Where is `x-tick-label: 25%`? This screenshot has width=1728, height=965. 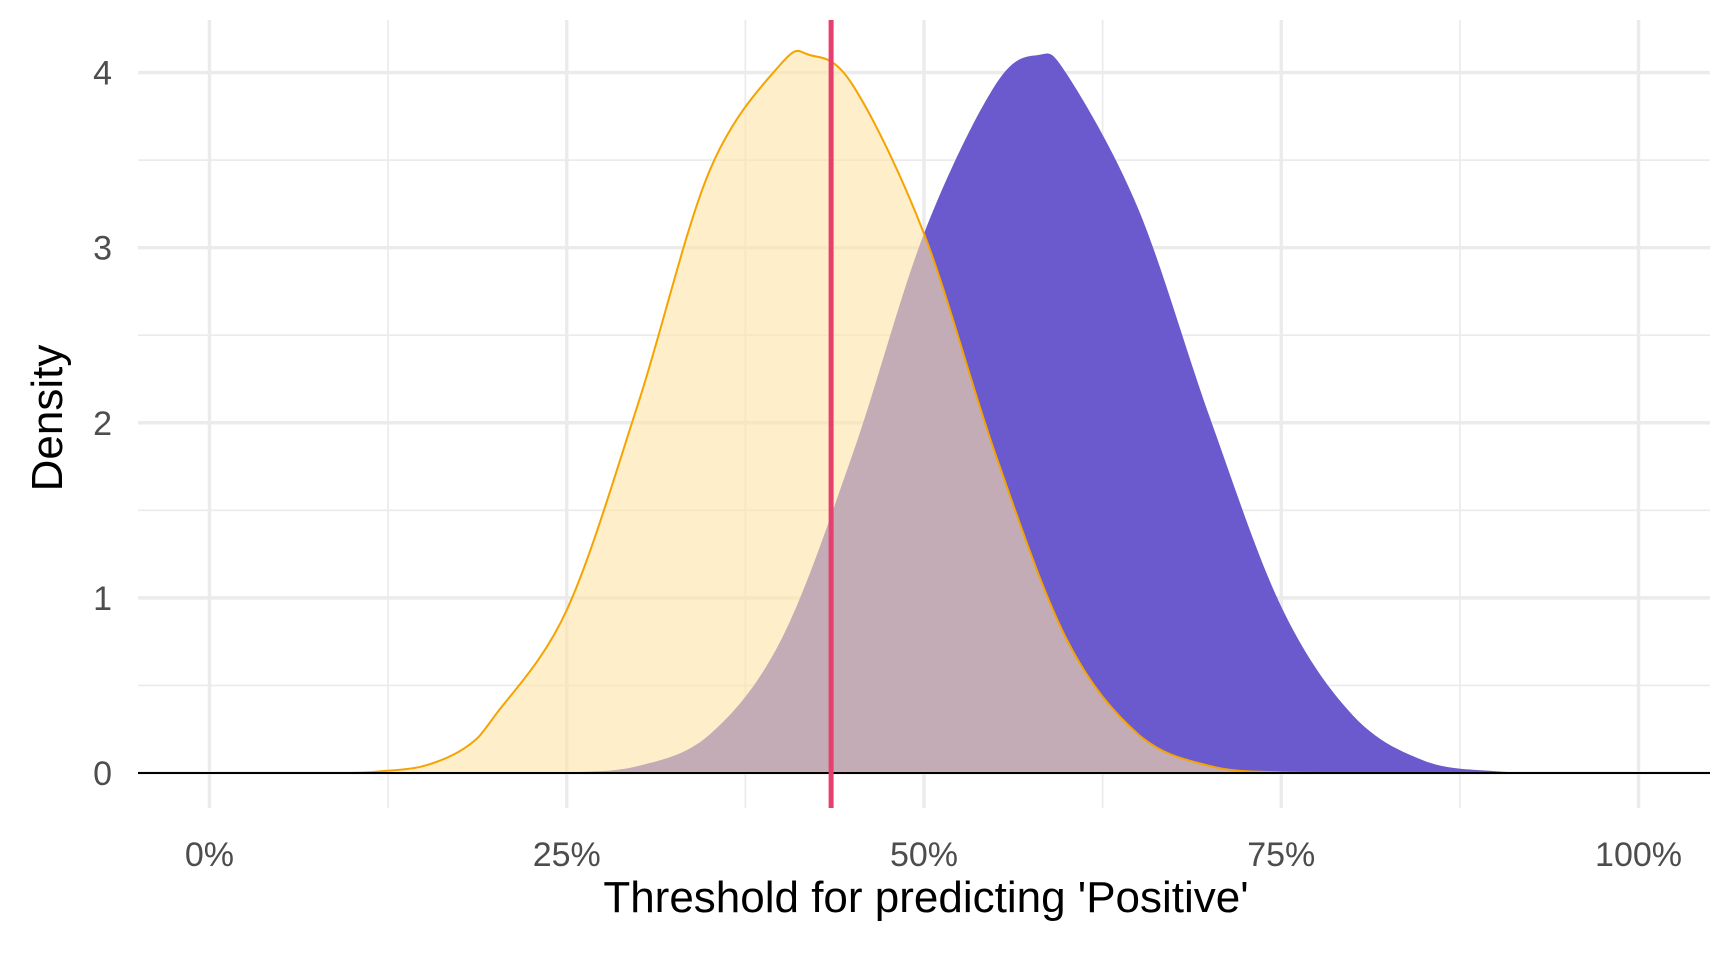 x-tick-label: 25% is located at coordinates (567, 855).